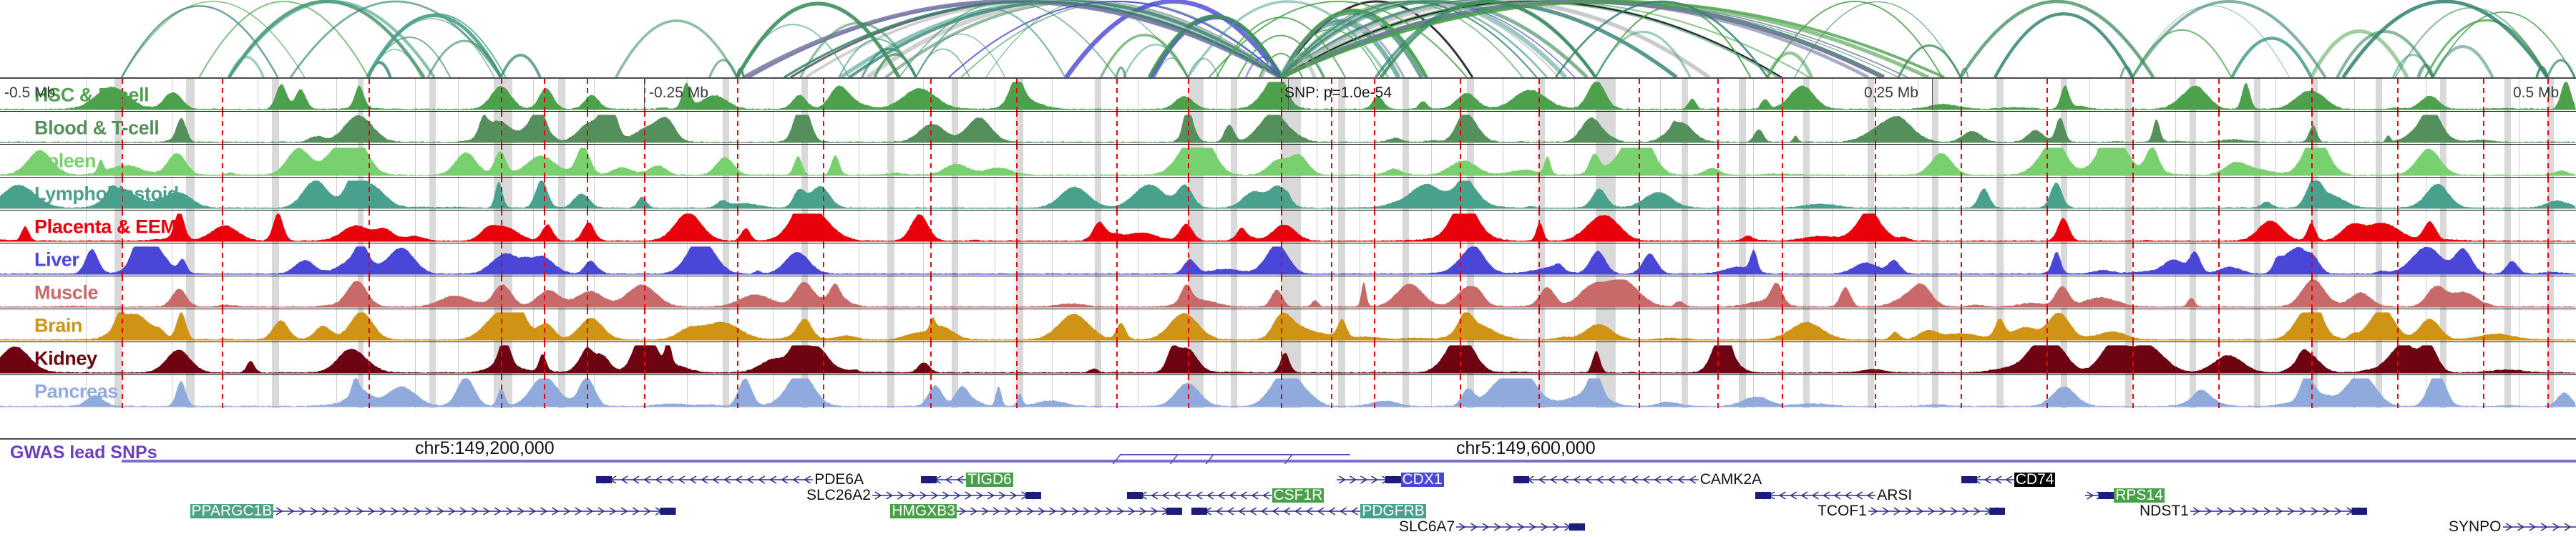  What do you see at coordinates (1288, 161) in the screenshot?
I see `signal-track-spleen: Spleen` at bounding box center [1288, 161].